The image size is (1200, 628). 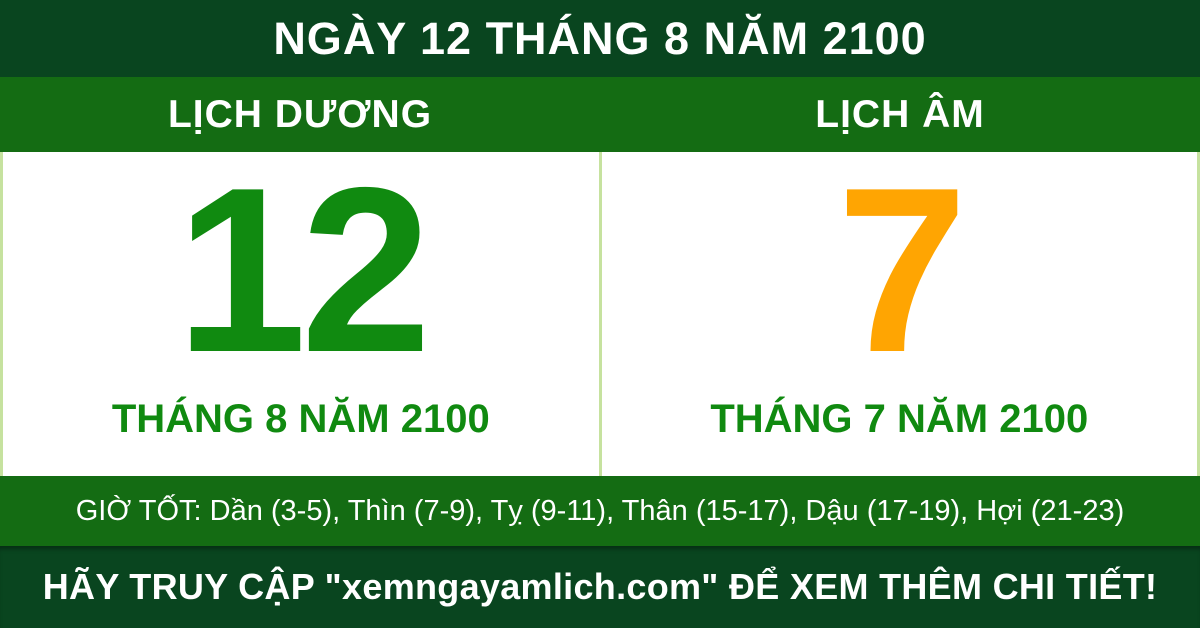 What do you see at coordinates (303, 269) in the screenshot?
I see `solar-day-number: 12` at bounding box center [303, 269].